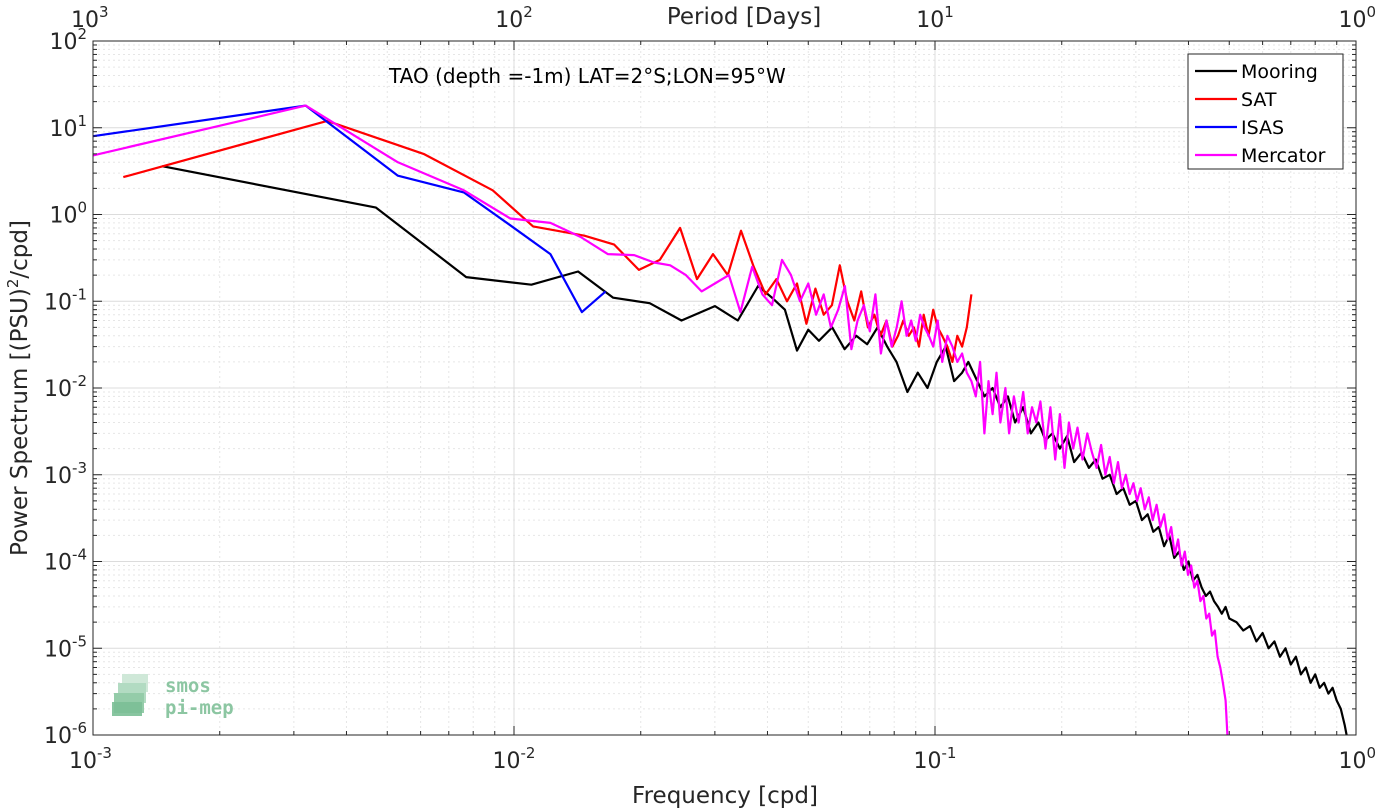  I want to click on x-tick-label: 10⁻³, so click(90, 759).